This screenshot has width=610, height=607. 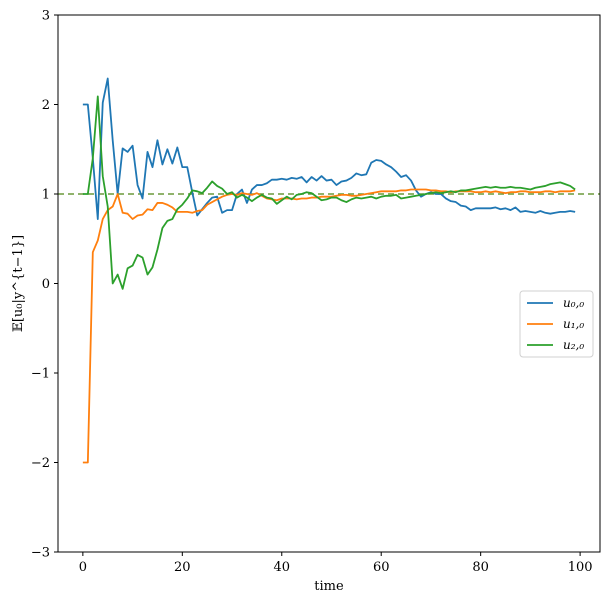 I want to click on y-tick-label: 2, so click(x=46, y=105).